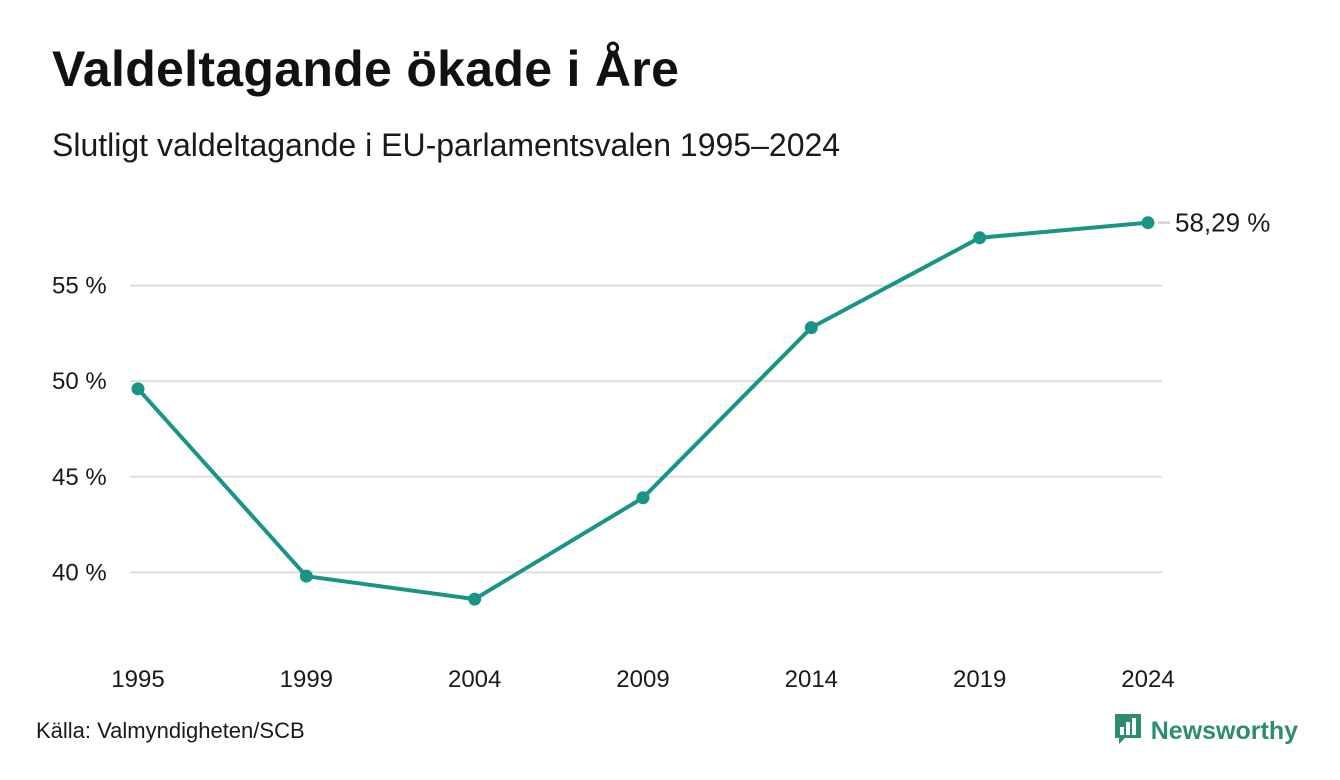  What do you see at coordinates (1147, 679) in the screenshot?
I see `x-tick-label: 2024` at bounding box center [1147, 679].